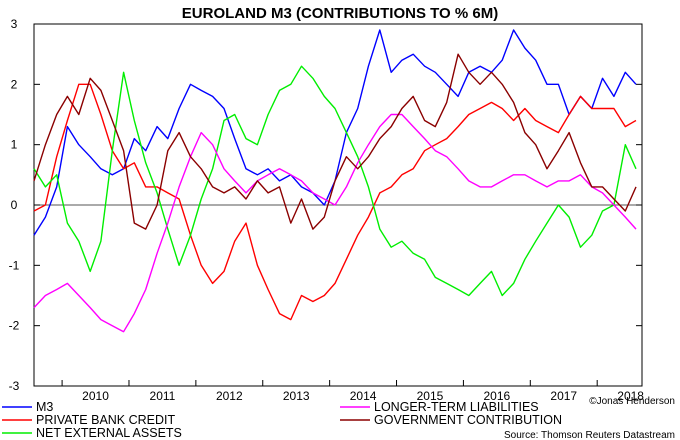 The height and width of the screenshot is (440, 680). What do you see at coordinates (14, 326) in the screenshot?
I see `y-tick-label: -2` at bounding box center [14, 326].